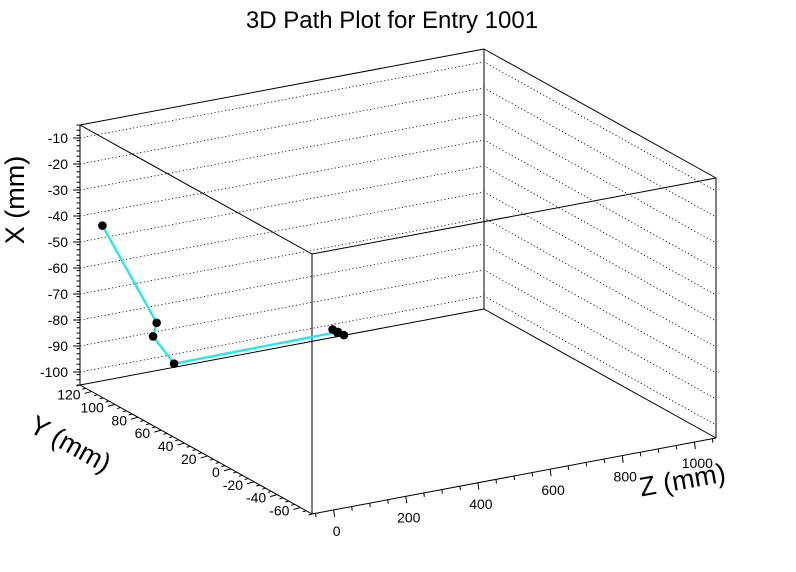 The width and height of the screenshot is (796, 572). I want to click on tick-label-x: -20, so click(58, 164).